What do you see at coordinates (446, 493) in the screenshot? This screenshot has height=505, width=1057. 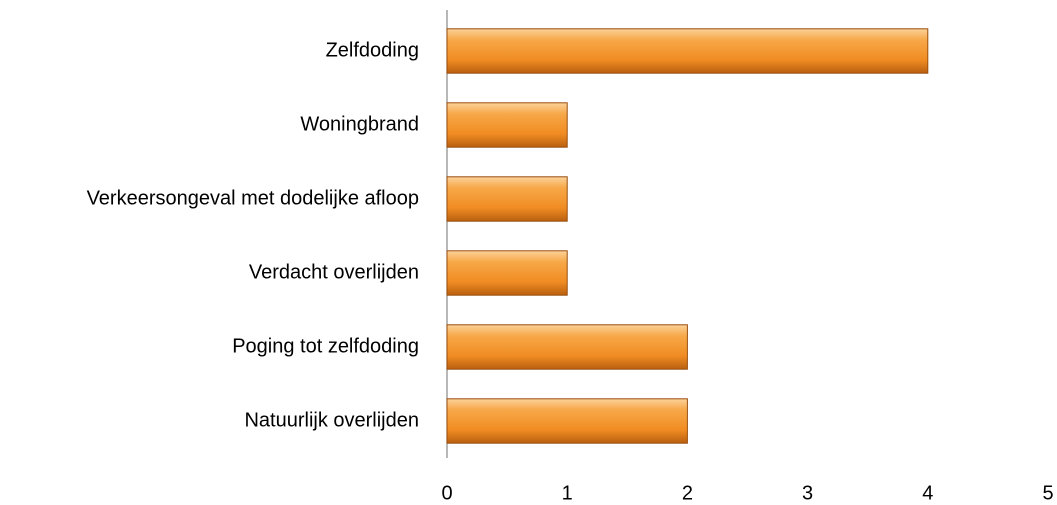 I see `x-tick-label: 0` at bounding box center [446, 493].